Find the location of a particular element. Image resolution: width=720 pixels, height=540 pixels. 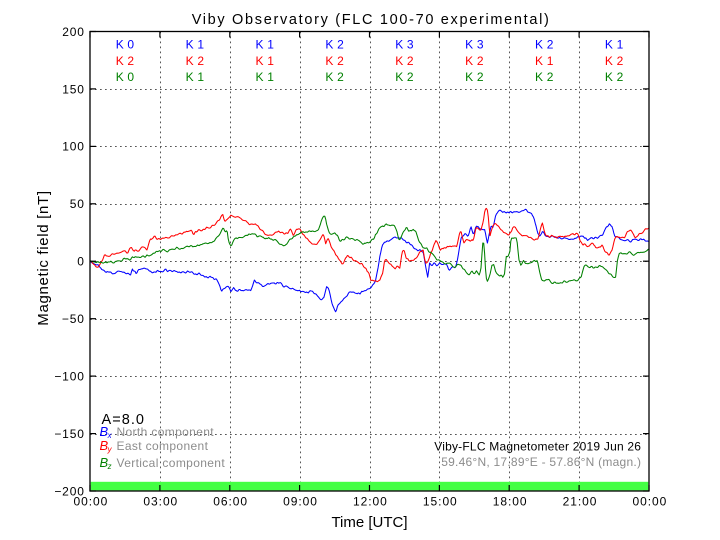

svg-text: 0 is located at coordinates (81, 262).